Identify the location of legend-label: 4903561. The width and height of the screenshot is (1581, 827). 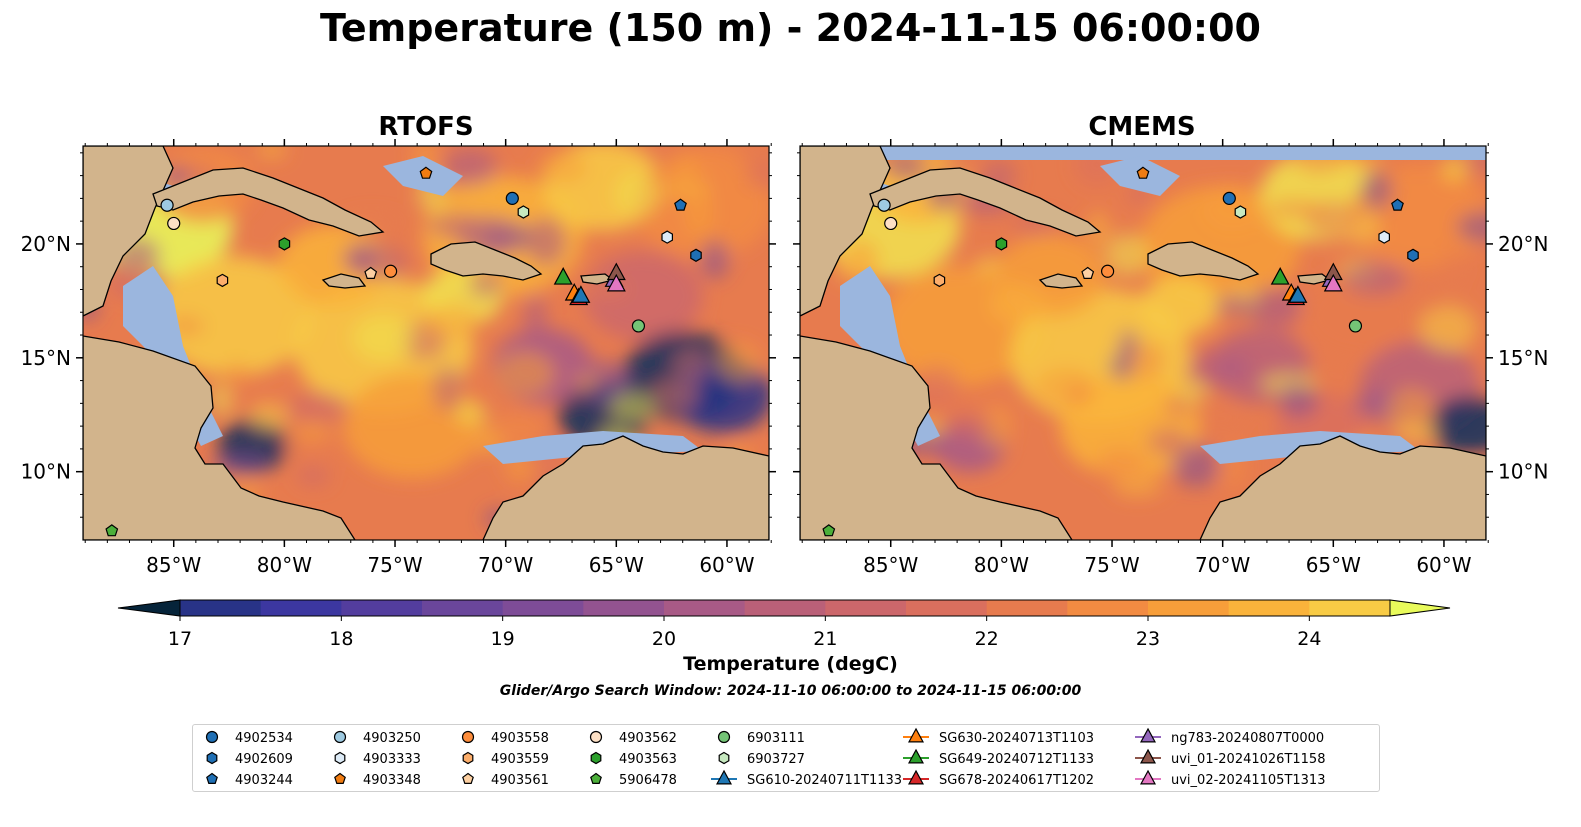
(520, 780).